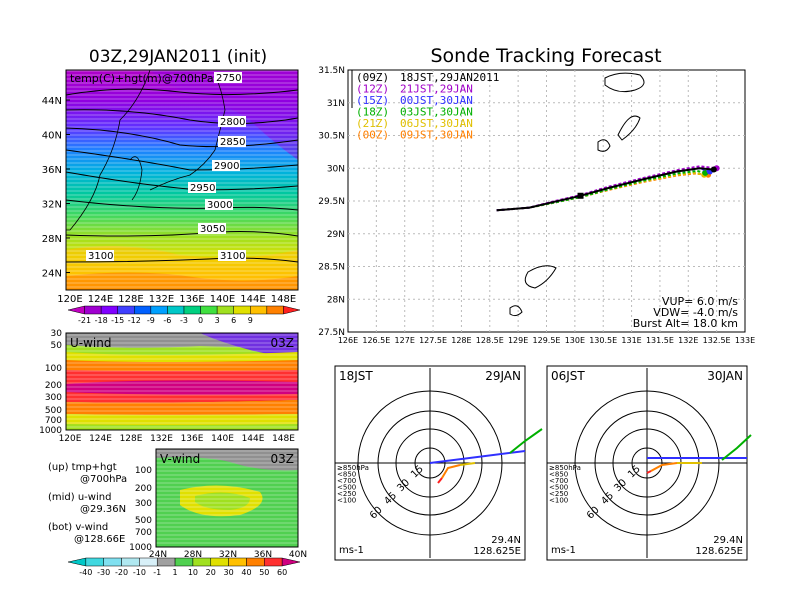  Describe the element at coordinates (348, 340) in the screenshot. I see `lon-tick-label: 126E` at that location.